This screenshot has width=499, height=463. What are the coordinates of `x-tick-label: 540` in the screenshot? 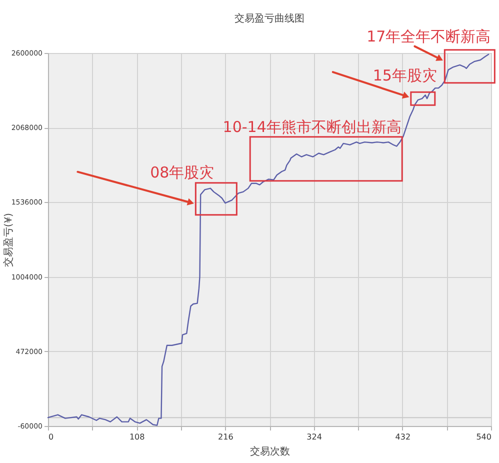 It's located at (484, 437).